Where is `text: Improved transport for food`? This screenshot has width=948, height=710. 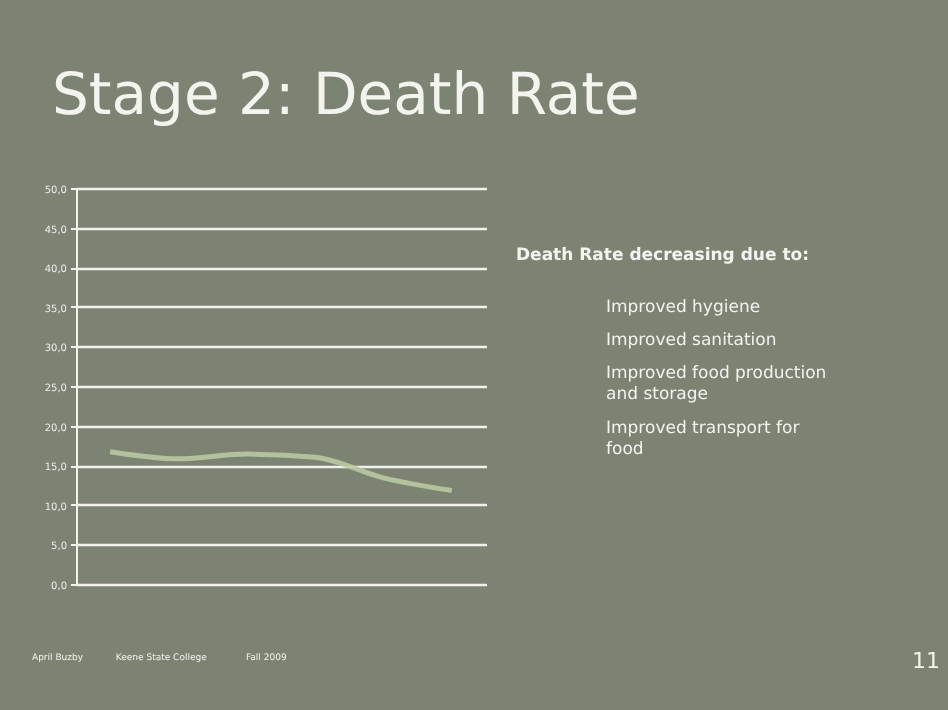
text: Improved transport for food is located at coordinates (703, 439).